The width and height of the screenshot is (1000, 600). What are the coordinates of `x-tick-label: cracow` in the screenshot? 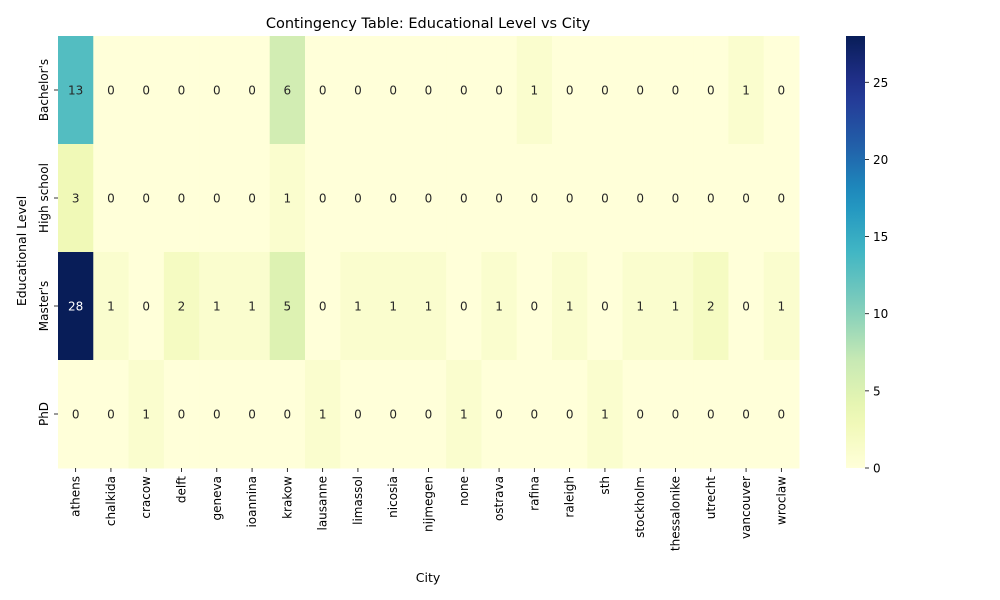 It's located at (146, 497).